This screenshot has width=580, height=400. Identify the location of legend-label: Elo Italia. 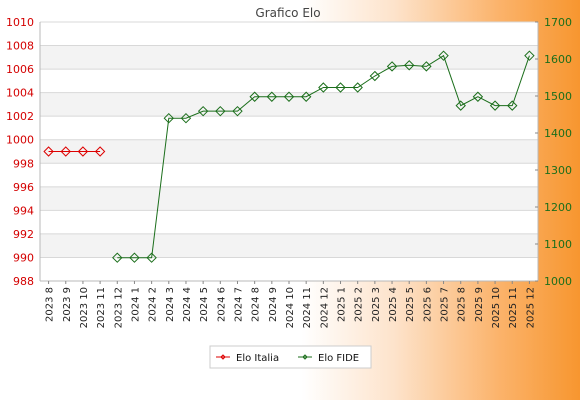
(257, 358).